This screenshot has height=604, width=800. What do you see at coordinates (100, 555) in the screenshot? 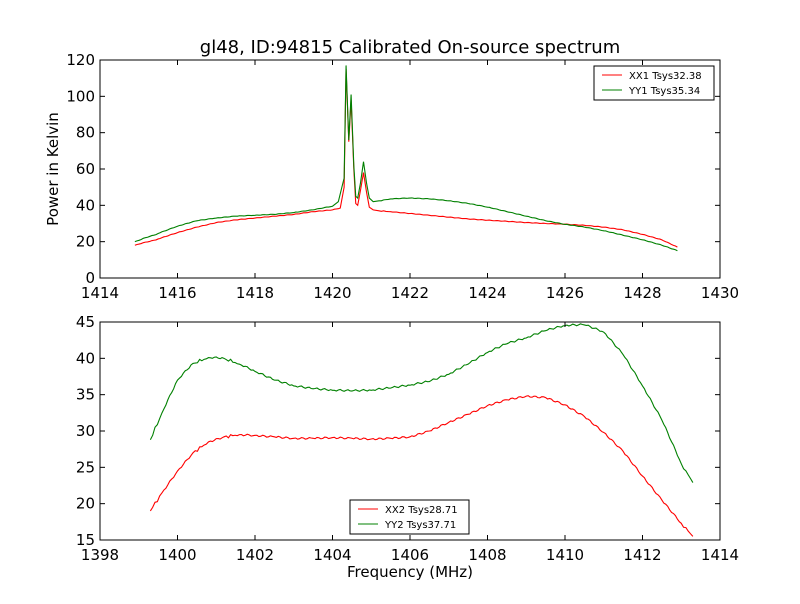
I see `x-tick-label: 1398` at bounding box center [100, 555].